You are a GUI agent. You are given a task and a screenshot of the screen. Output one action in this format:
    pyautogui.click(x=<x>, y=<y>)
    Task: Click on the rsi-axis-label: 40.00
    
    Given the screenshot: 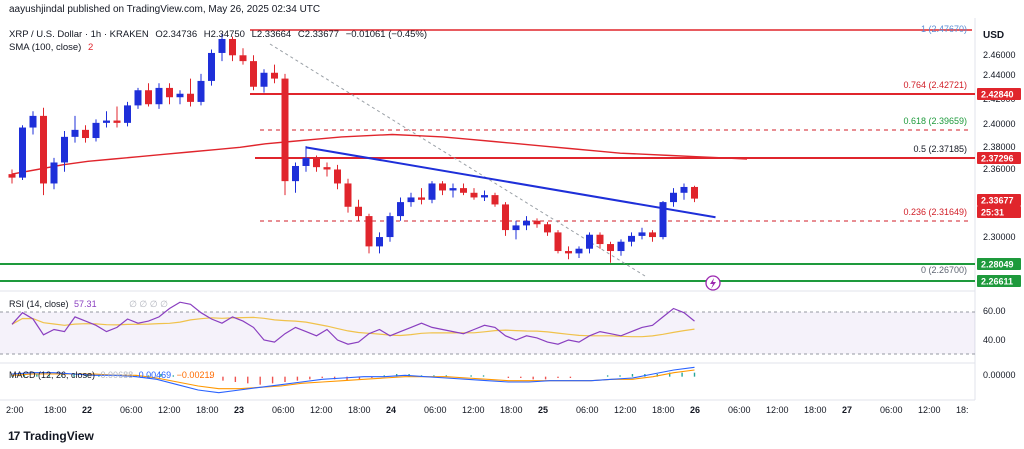 What is the action you would take?
    pyautogui.click(x=994, y=340)
    